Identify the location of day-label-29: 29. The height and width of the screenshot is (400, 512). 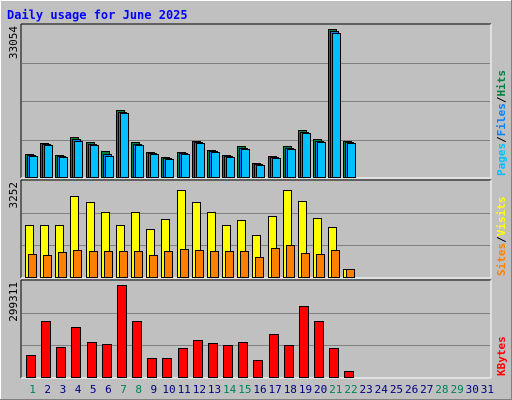
(456, 389).